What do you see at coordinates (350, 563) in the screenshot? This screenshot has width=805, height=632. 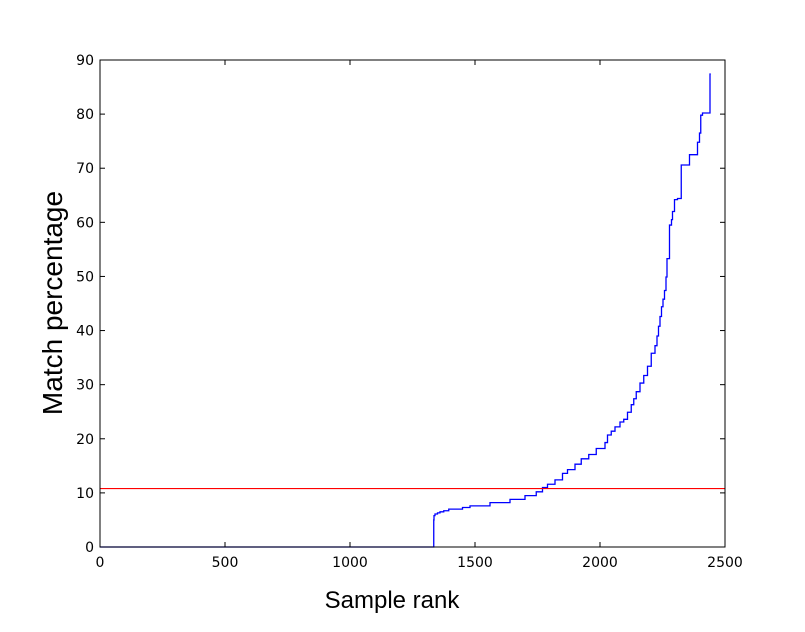 I see `x-tick-label: 1000` at bounding box center [350, 563].